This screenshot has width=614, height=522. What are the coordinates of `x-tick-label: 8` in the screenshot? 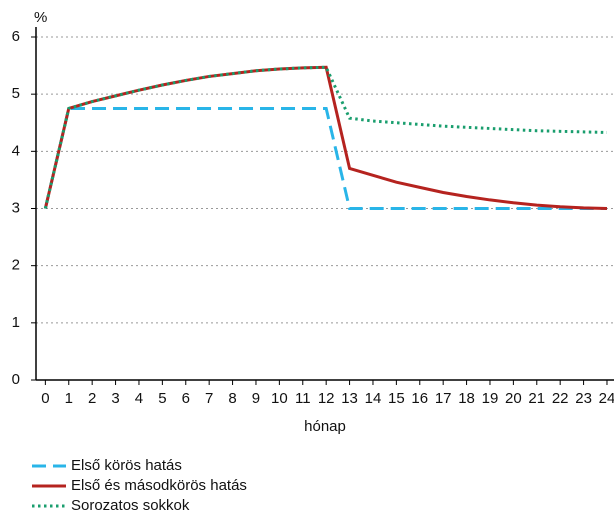 It's located at (232, 398).